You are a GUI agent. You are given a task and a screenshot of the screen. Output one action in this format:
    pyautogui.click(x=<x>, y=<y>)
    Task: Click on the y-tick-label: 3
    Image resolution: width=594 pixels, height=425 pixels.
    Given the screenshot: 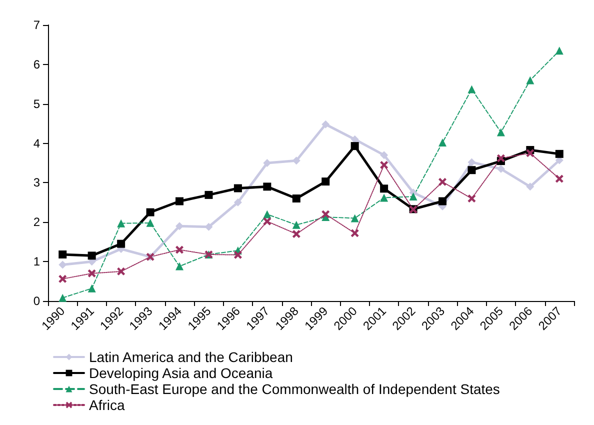 What is the action you would take?
    pyautogui.click(x=36, y=183)
    